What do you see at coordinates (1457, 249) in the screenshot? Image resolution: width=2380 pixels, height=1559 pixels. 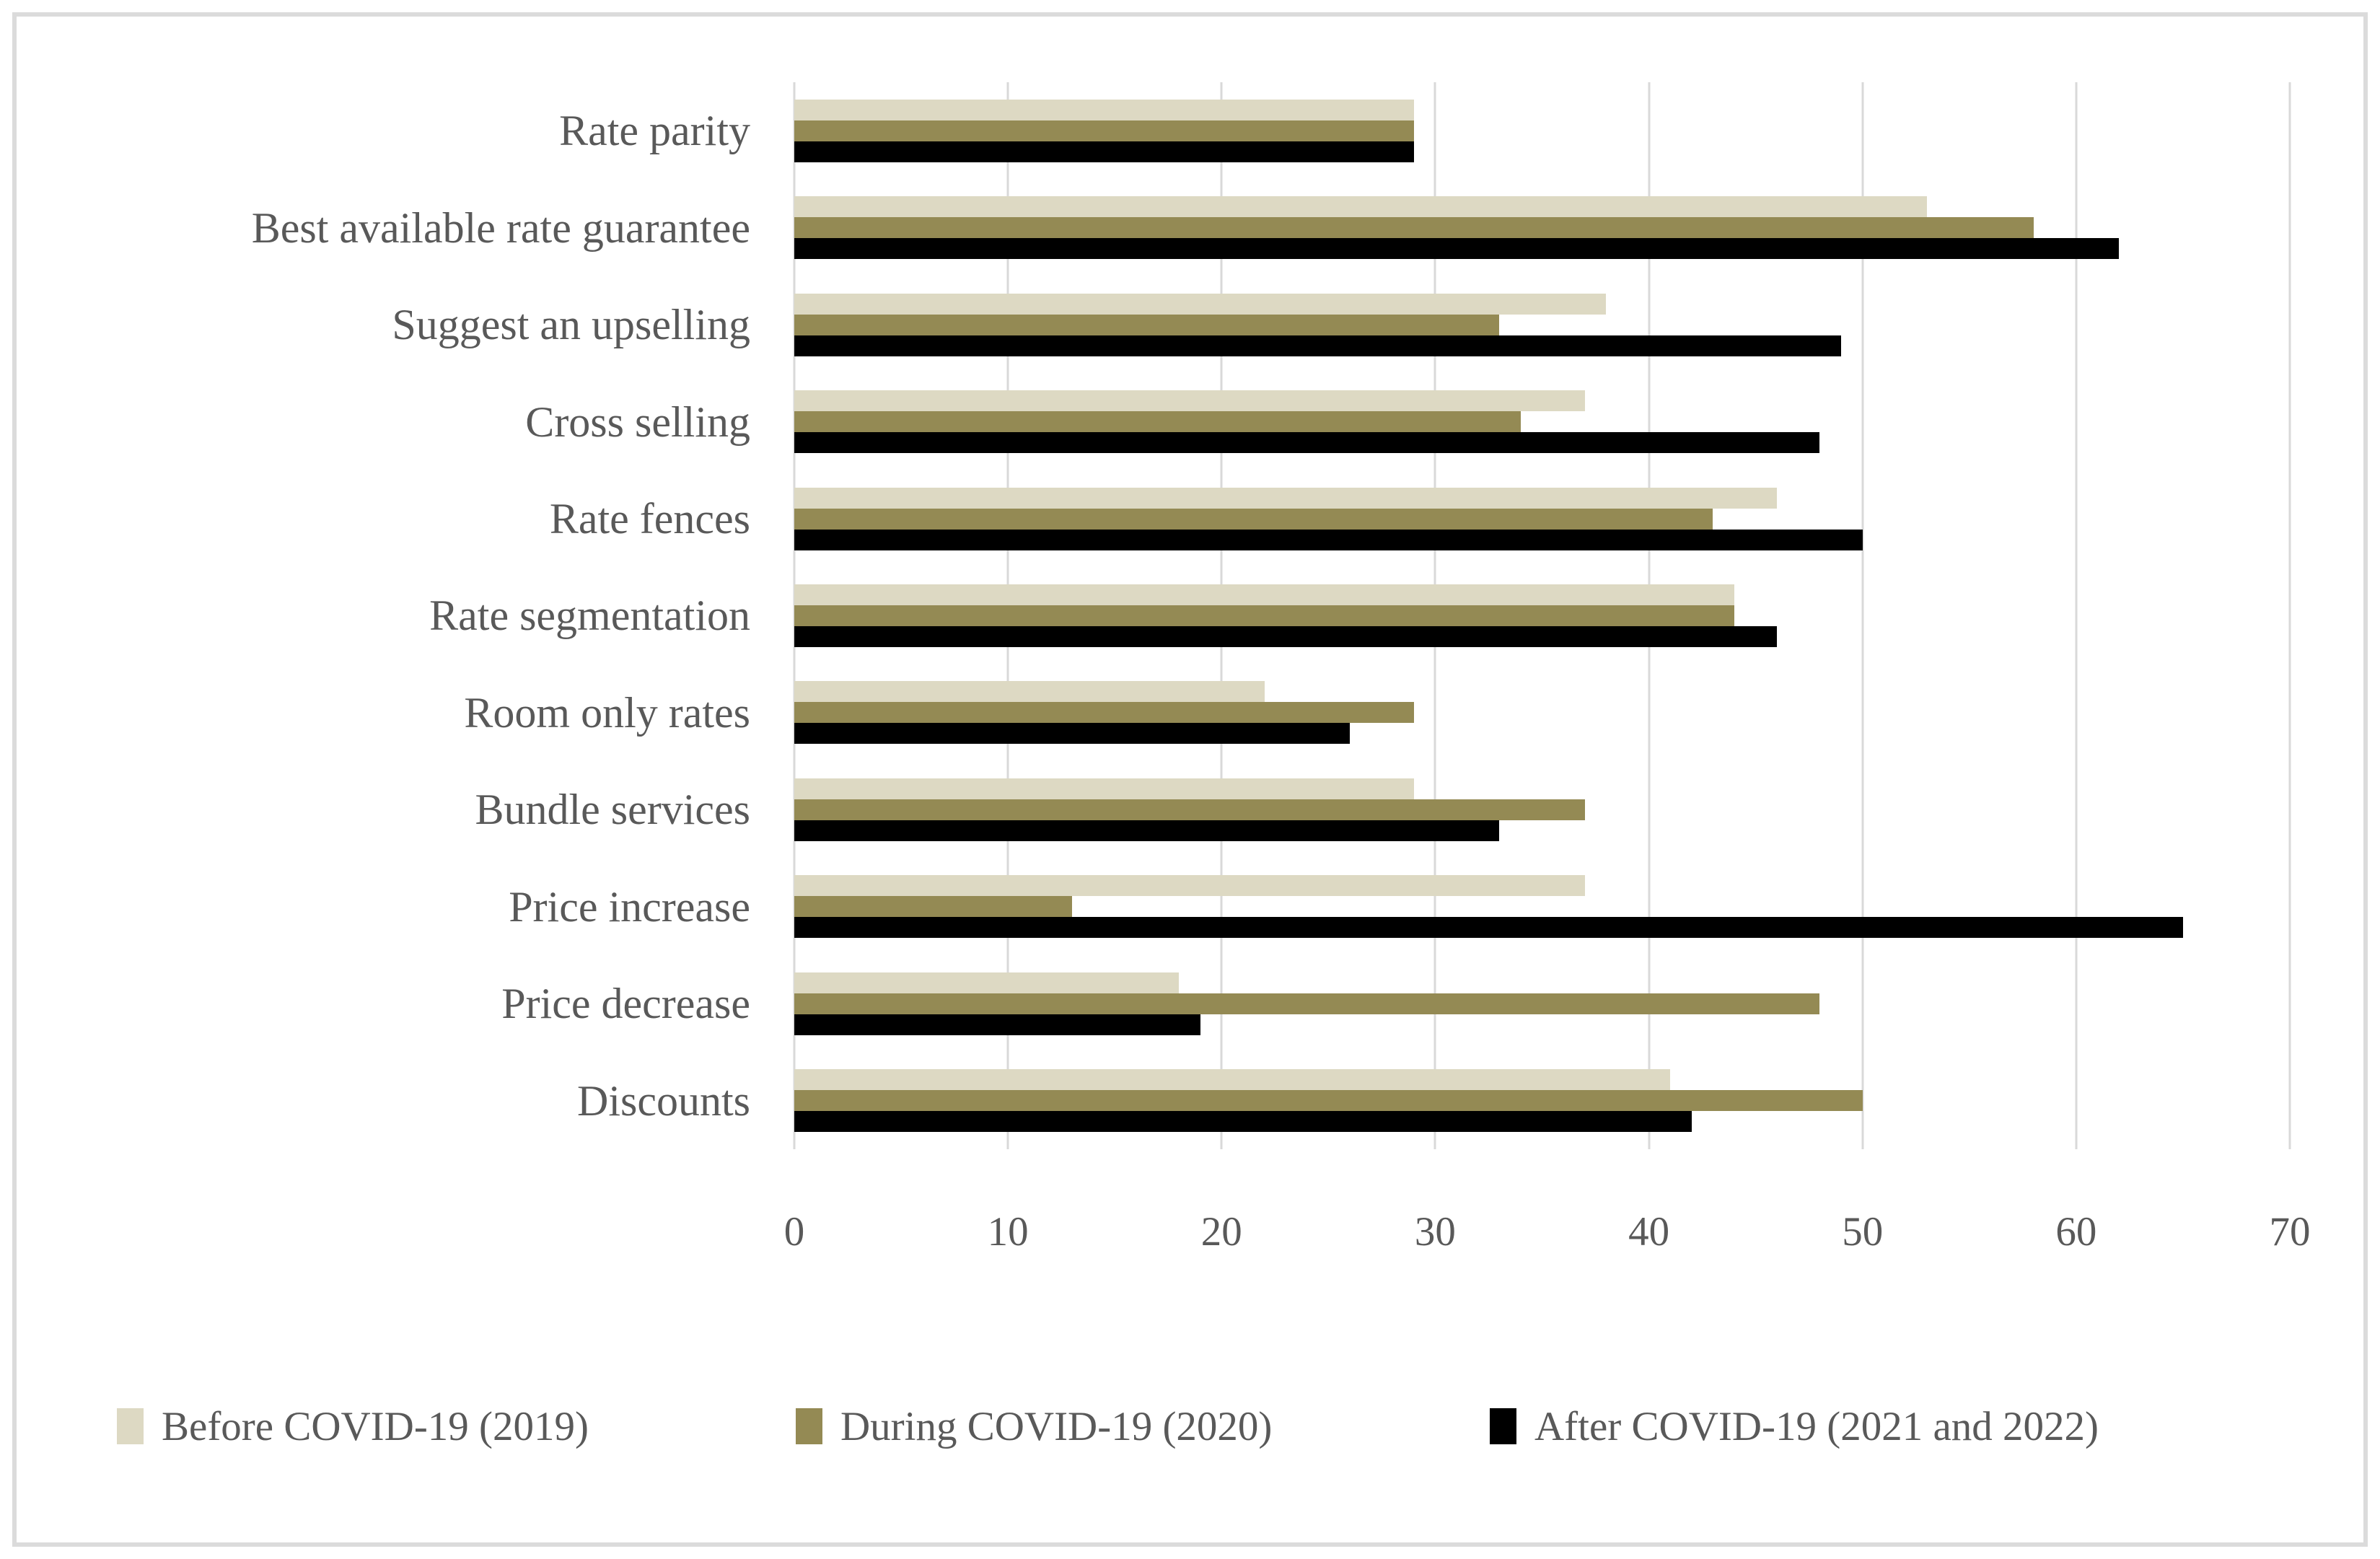 I see `bar-series2-cat1` at bounding box center [1457, 249].